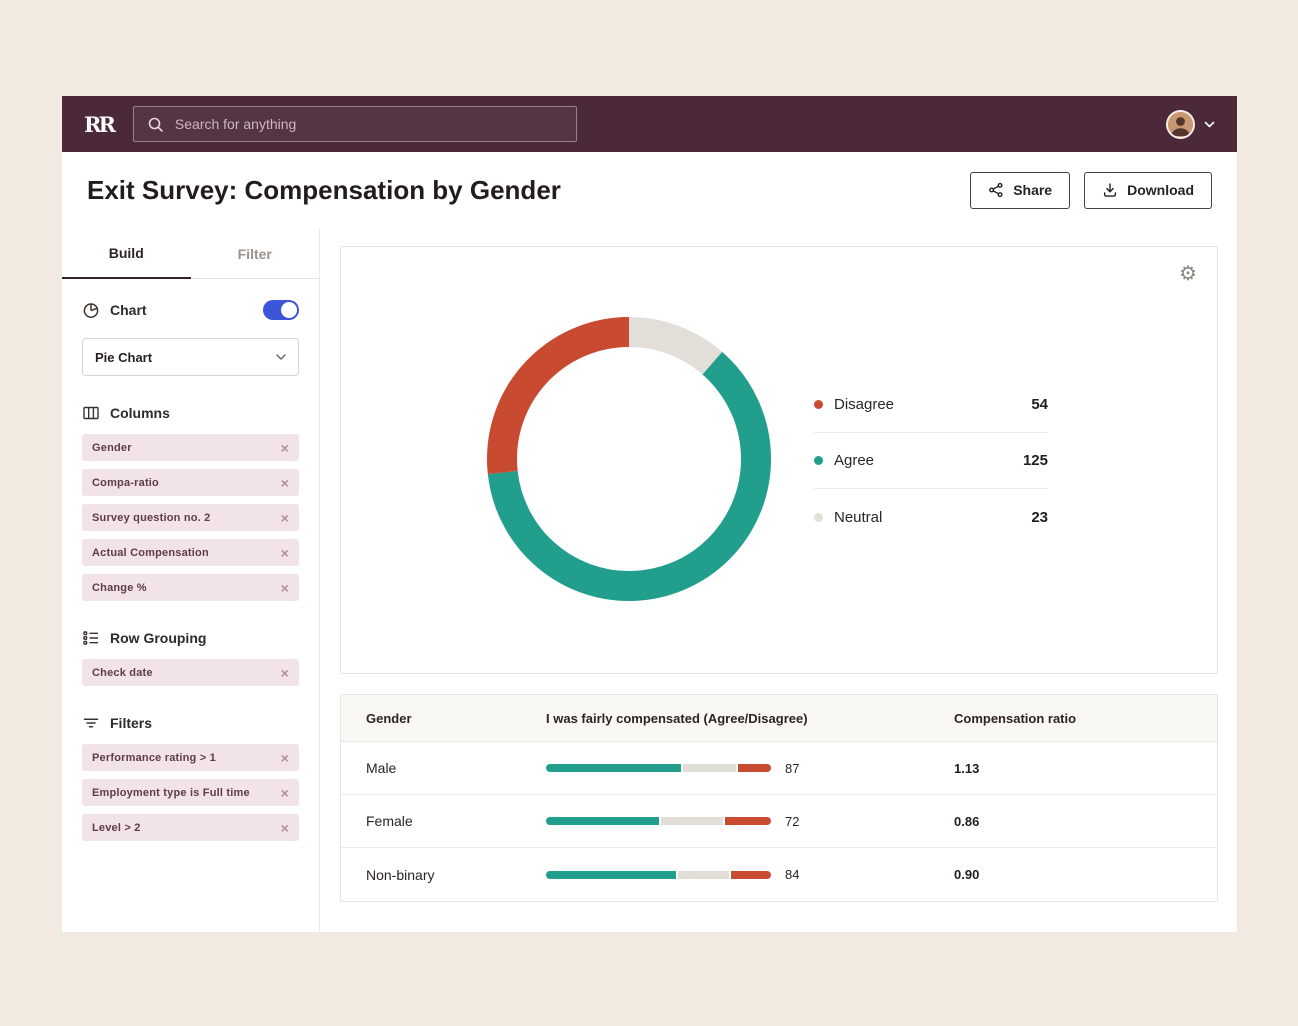  I want to click on legend-value: 23, so click(1039, 517).